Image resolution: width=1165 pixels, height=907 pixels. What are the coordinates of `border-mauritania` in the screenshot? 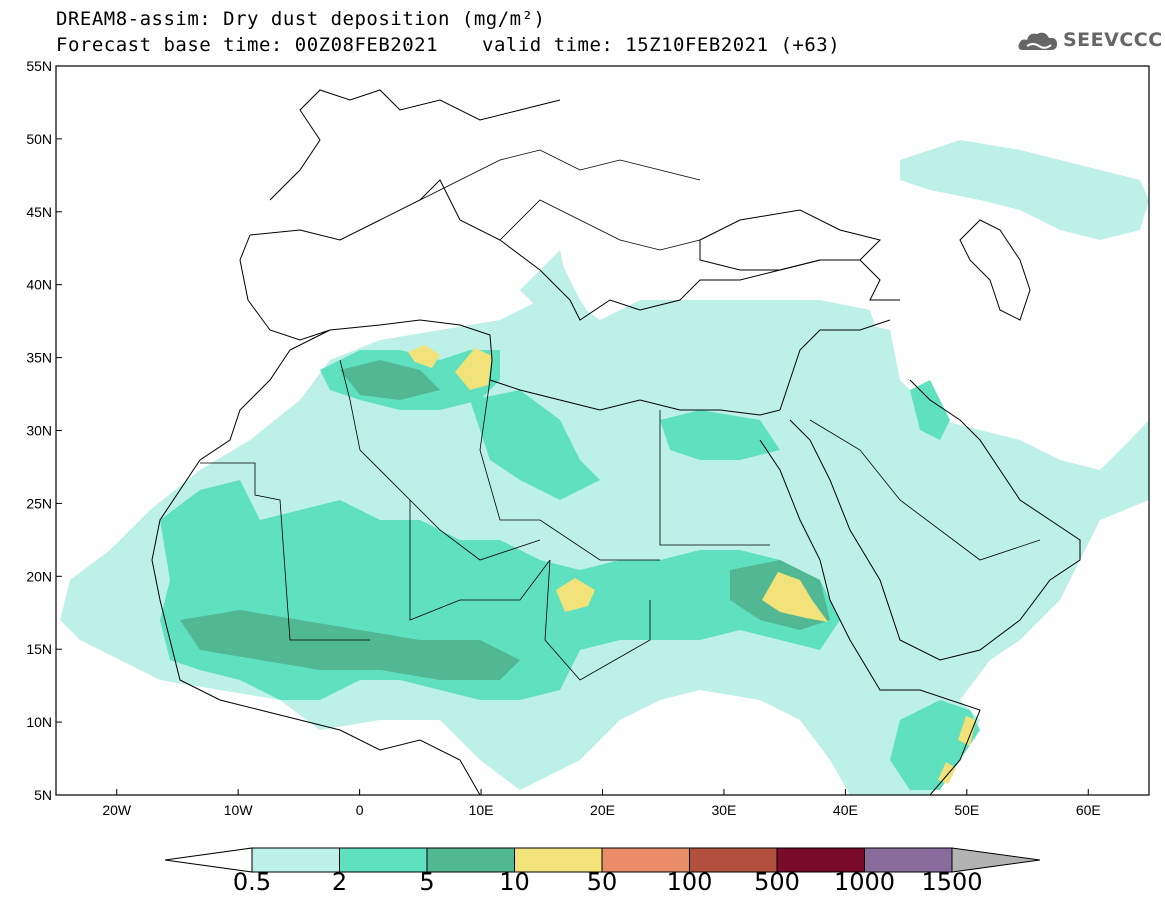 It's located at (285, 551).